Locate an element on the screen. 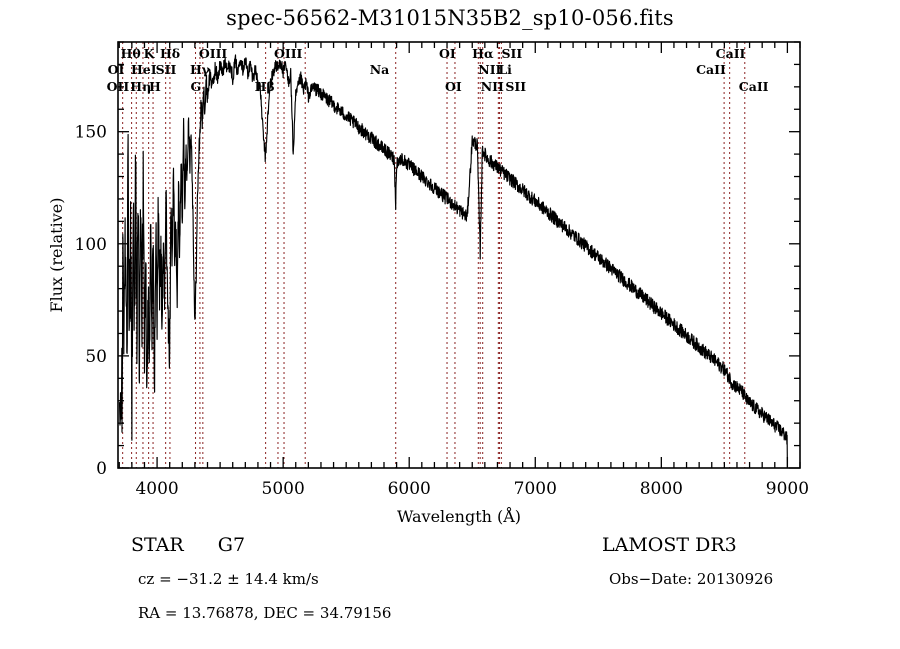 This screenshot has height=649, width=900. spectral-line-label: Hα is located at coordinates (483, 53).